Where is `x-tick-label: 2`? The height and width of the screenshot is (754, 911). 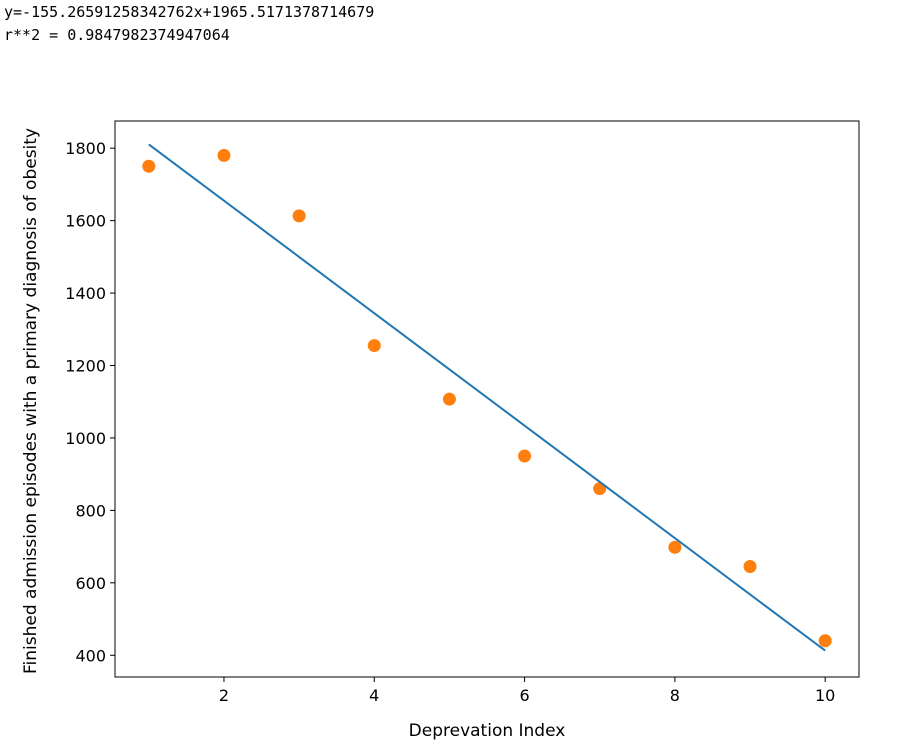
x-tick-label: 2 is located at coordinates (224, 695).